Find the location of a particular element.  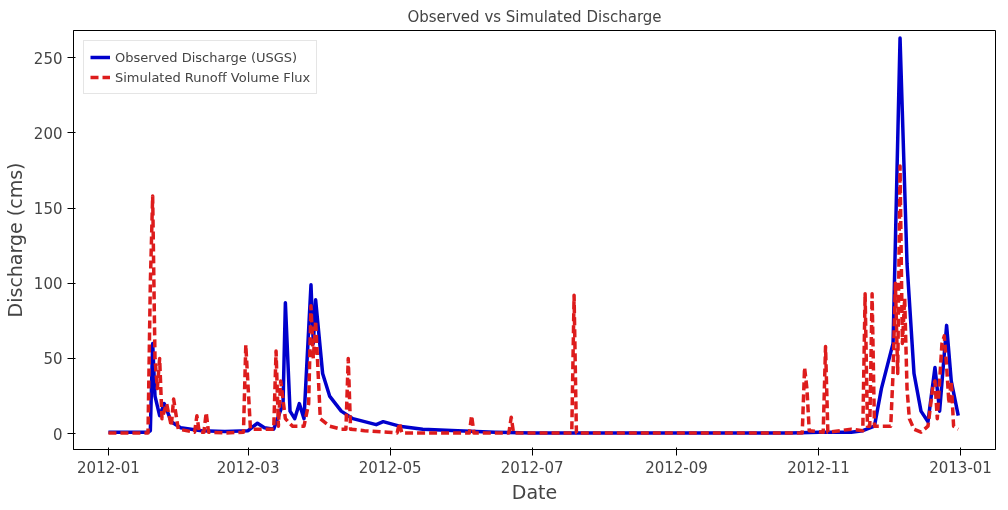

y-tick-label: 250 is located at coordinates (48, 58).